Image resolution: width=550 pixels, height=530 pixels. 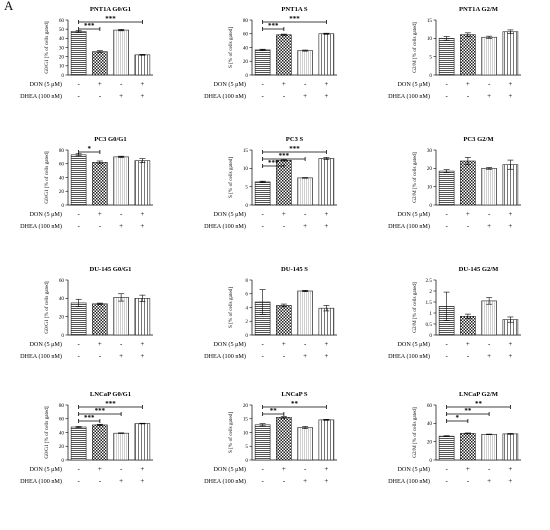 What do you see at coordinates (294, 269) in the screenshot?
I see `chart-title: DU-145 S` at bounding box center [294, 269].